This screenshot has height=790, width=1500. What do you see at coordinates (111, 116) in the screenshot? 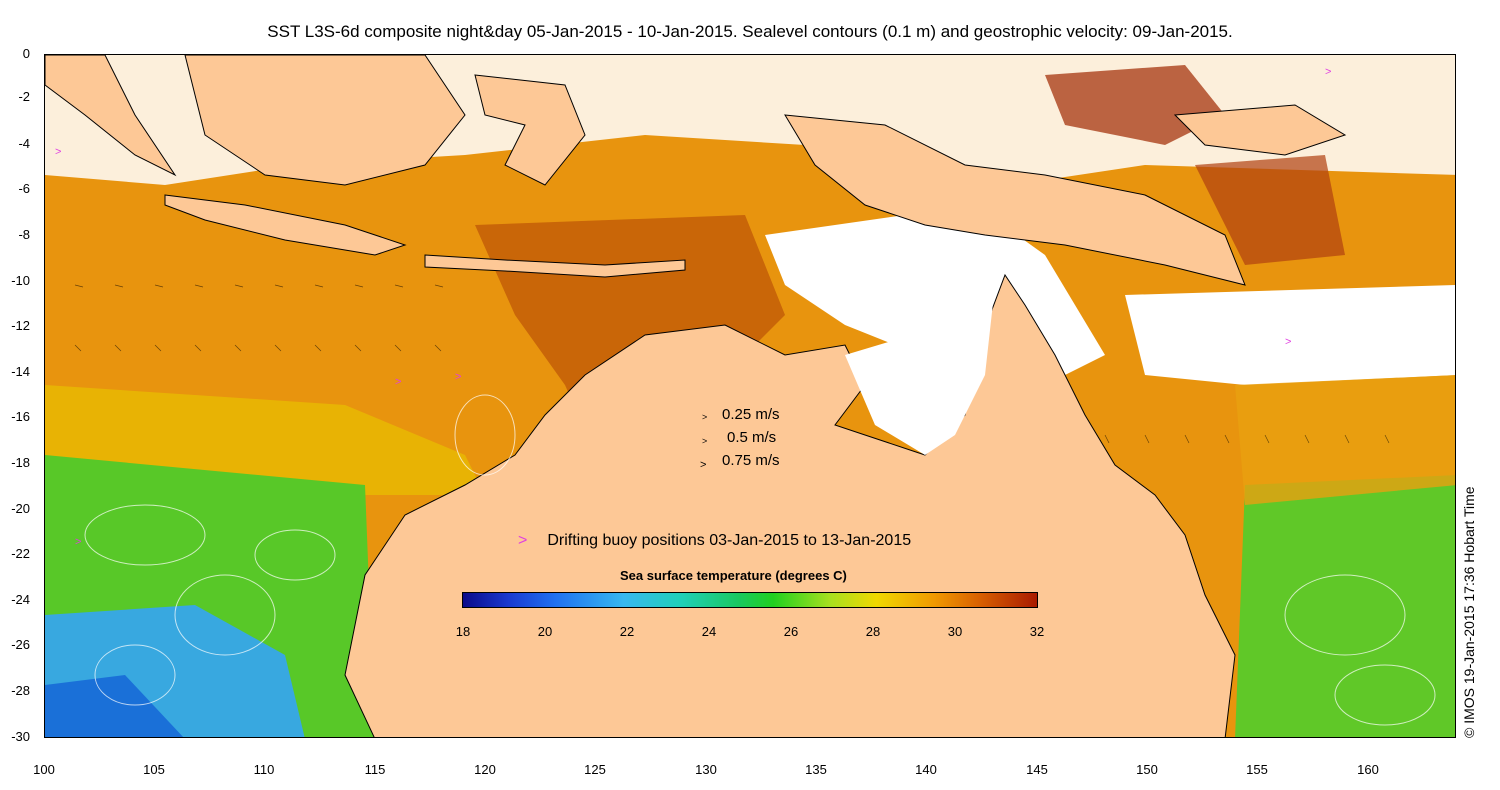
I see `sumatra-landmass` at bounding box center [111, 116].